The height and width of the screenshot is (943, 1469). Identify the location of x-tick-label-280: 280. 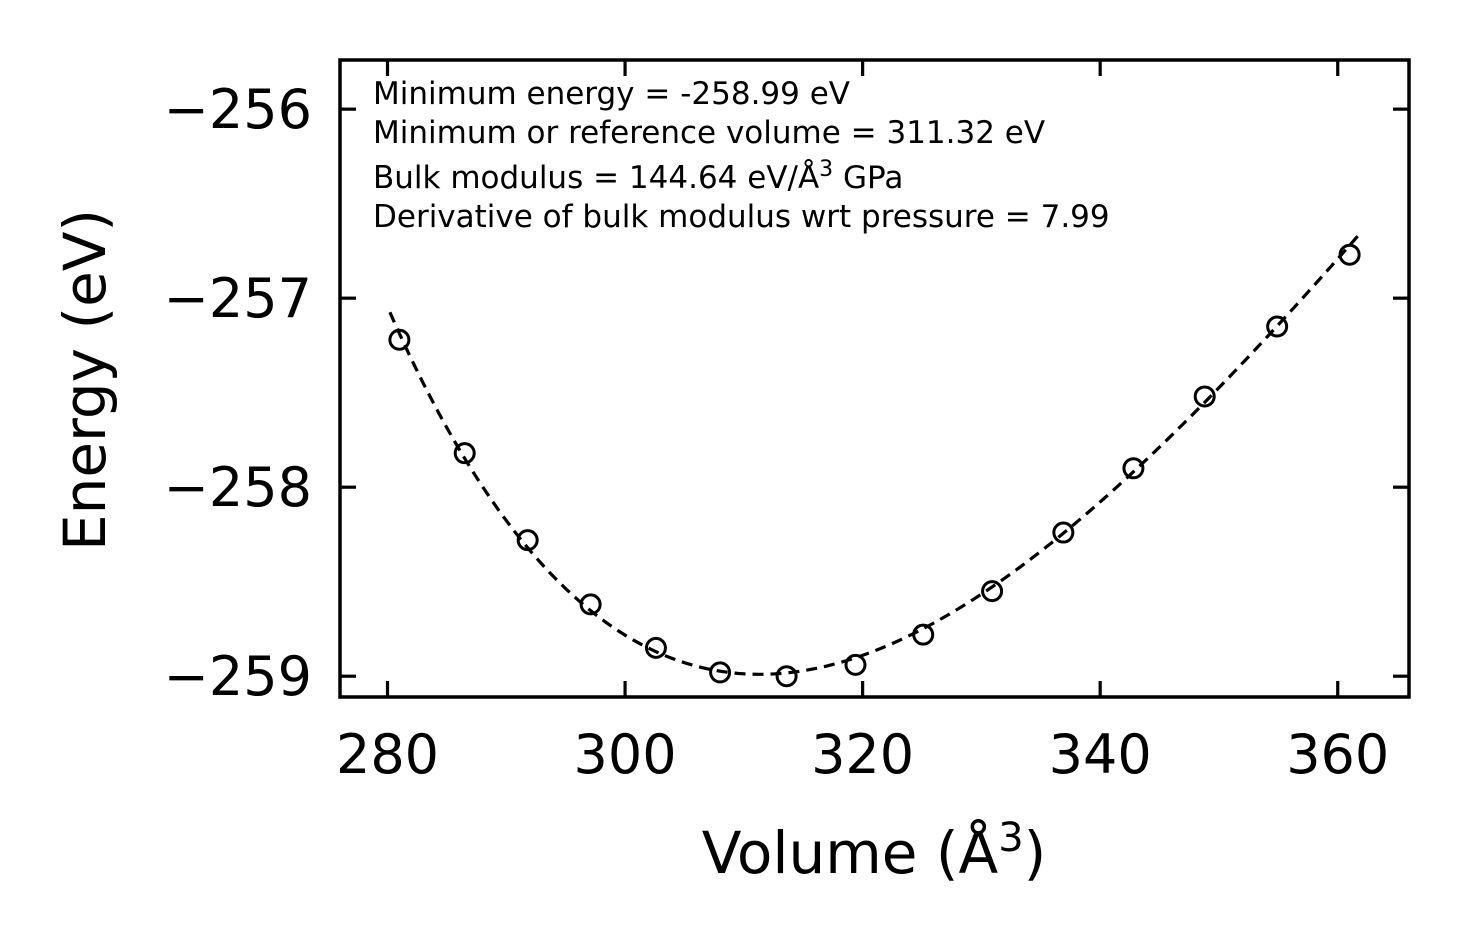
(387, 754).